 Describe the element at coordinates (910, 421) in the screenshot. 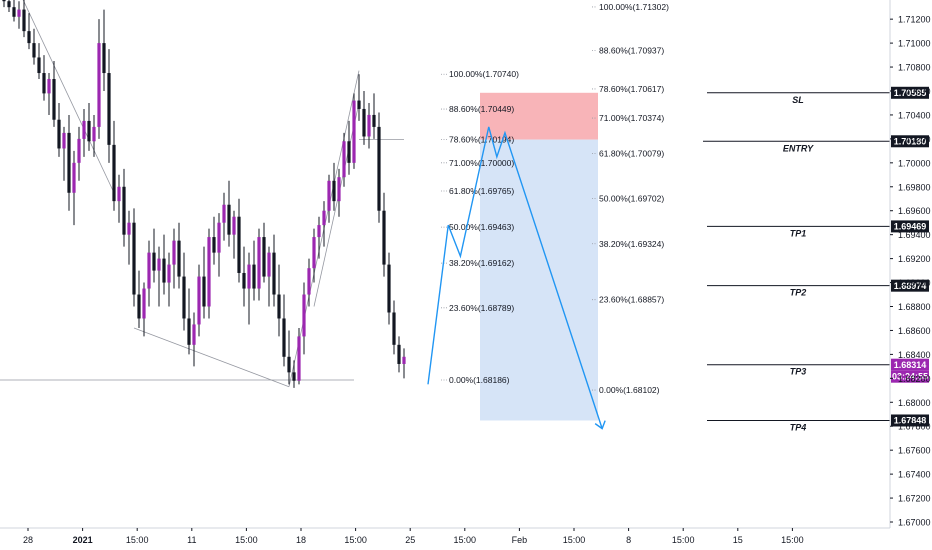

I see `tp4-price-badge-text: 1.67848` at that location.